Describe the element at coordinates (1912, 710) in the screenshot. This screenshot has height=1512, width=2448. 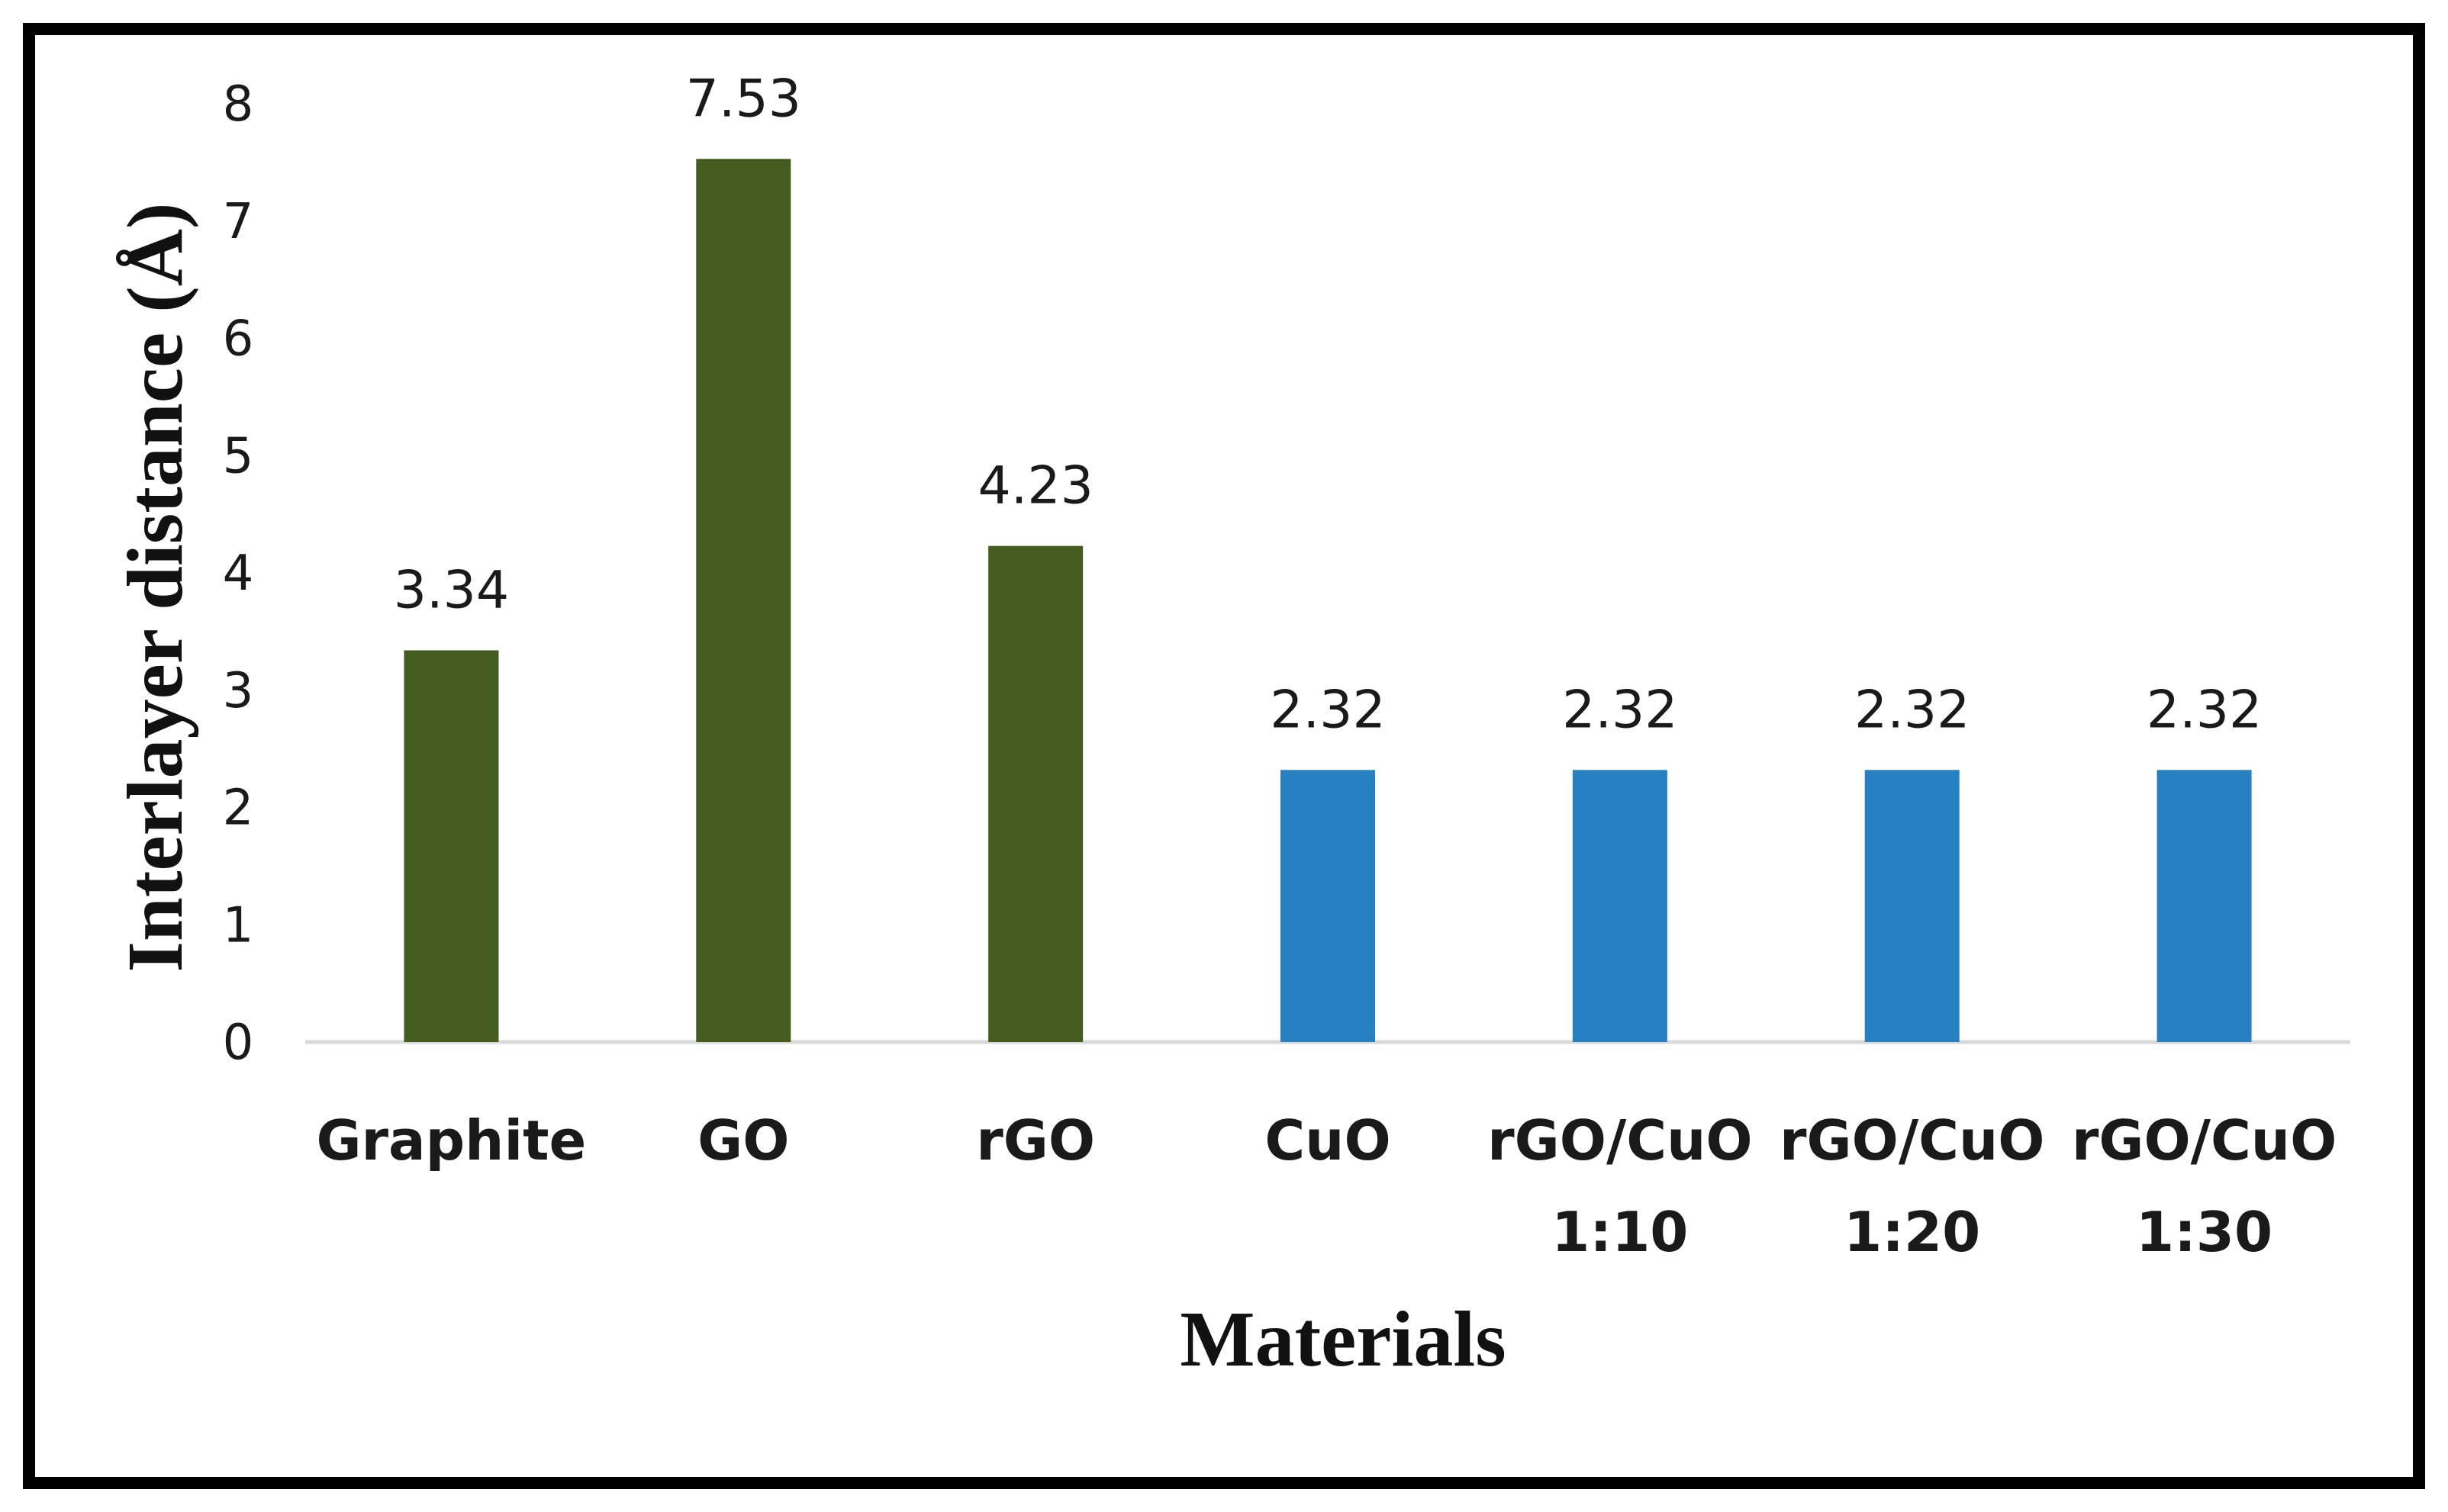
I see `data-label-6: 2.32` at that location.